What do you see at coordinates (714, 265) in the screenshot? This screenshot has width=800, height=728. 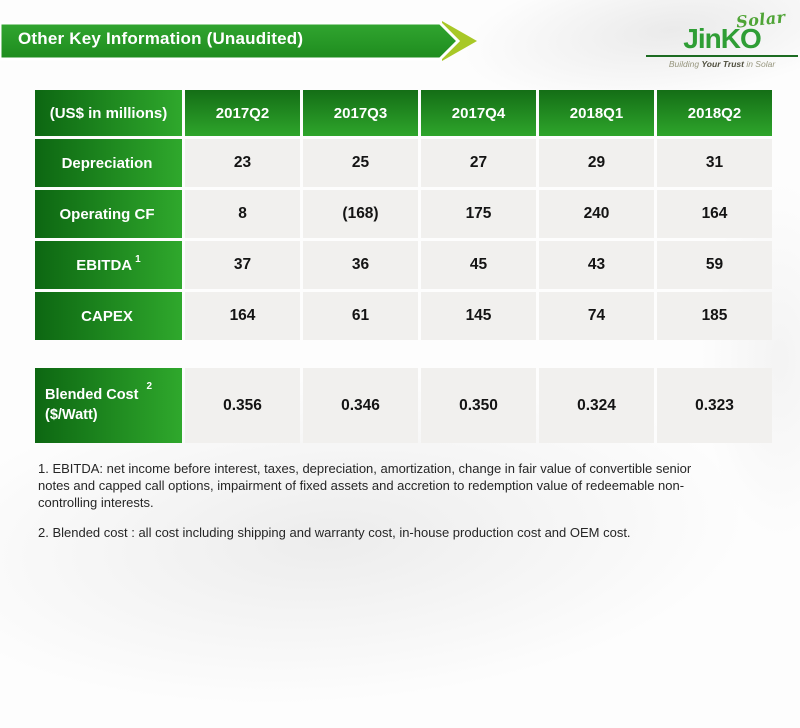 I see `table-cell: 59` at bounding box center [714, 265].